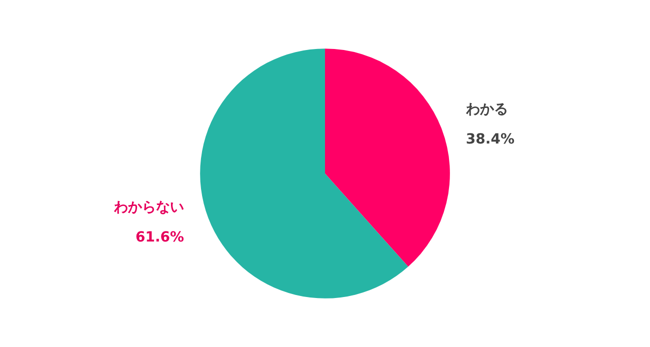 The width and height of the screenshot is (650, 347). What do you see at coordinates (159, 237) in the screenshot?
I see `data-label: 61.6%` at bounding box center [159, 237].